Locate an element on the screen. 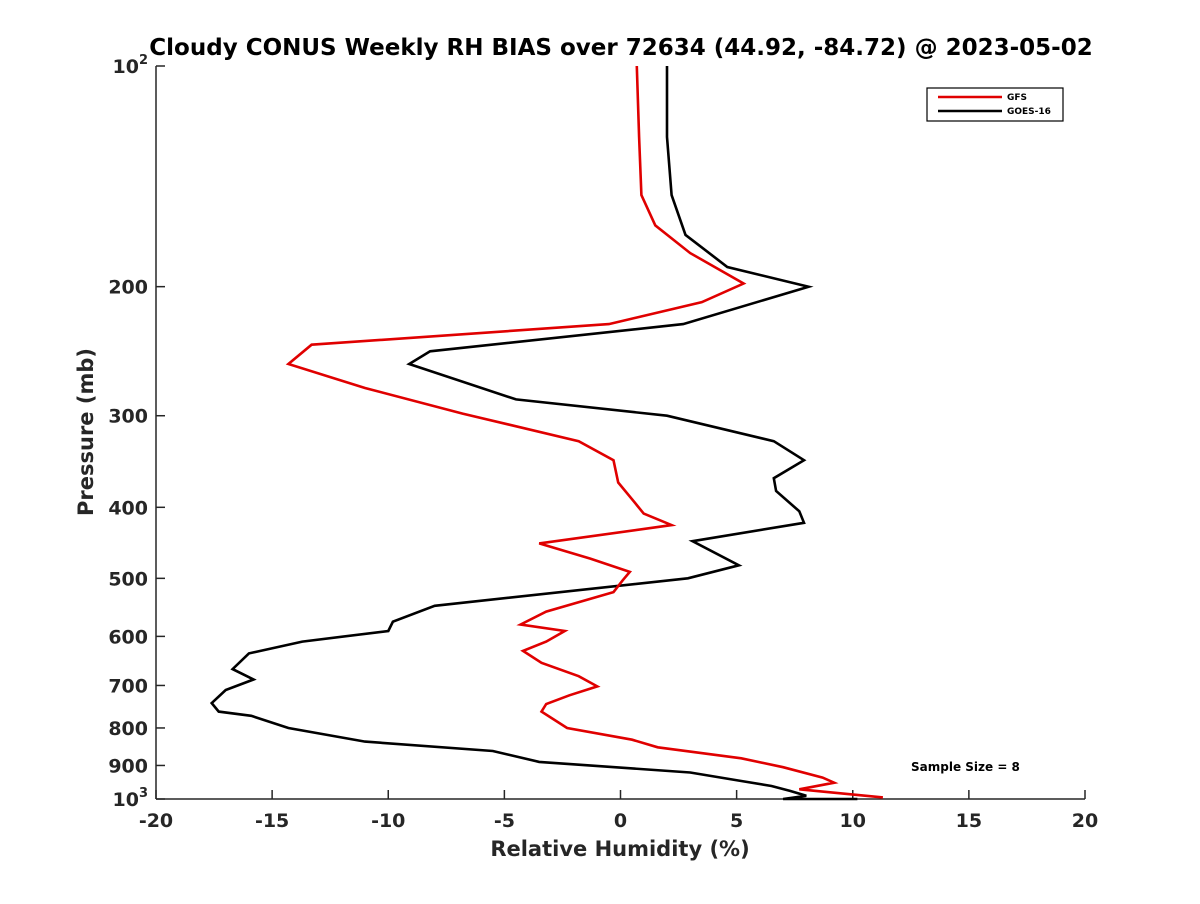 This screenshot has width=1200, height=904. legend-box is located at coordinates (995, 104).